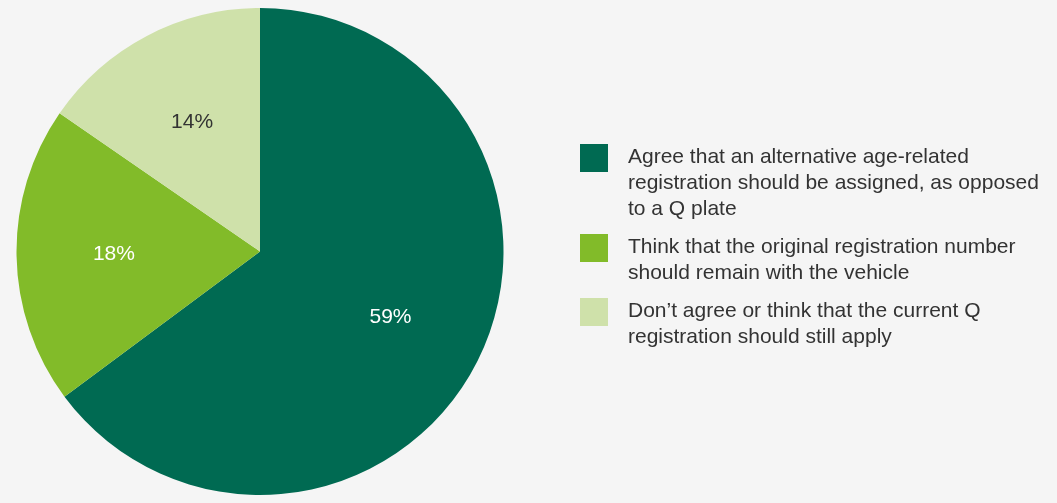 The image size is (1057, 503). I want to click on data-label: 18%, so click(113, 252).